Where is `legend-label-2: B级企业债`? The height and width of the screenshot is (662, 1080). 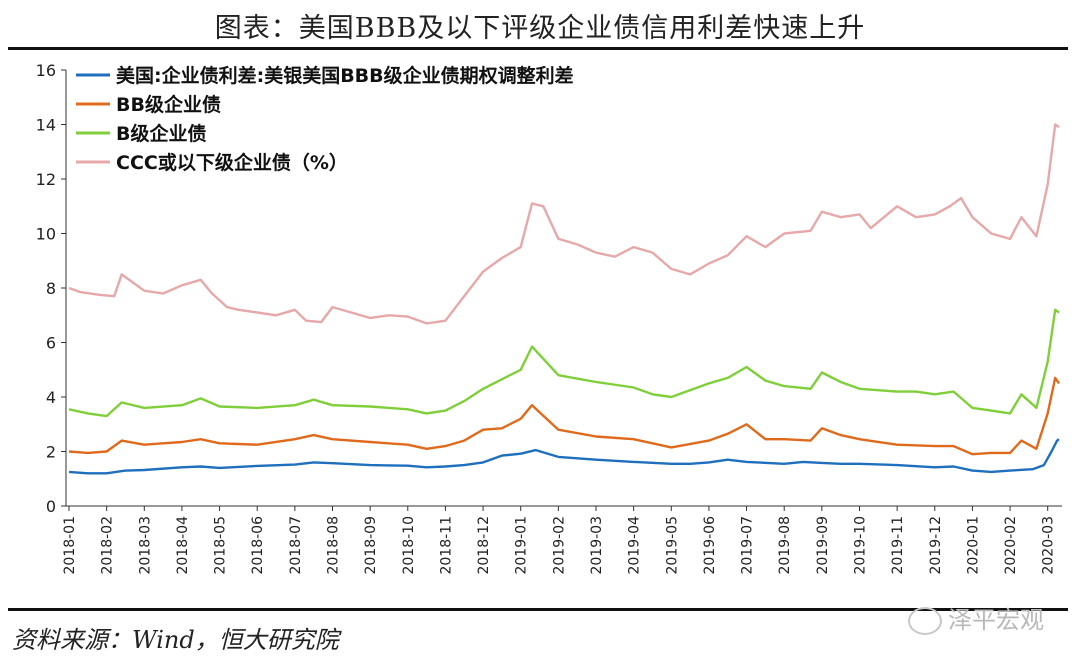 legend-label-2: B级企业债 is located at coordinates (161, 133).